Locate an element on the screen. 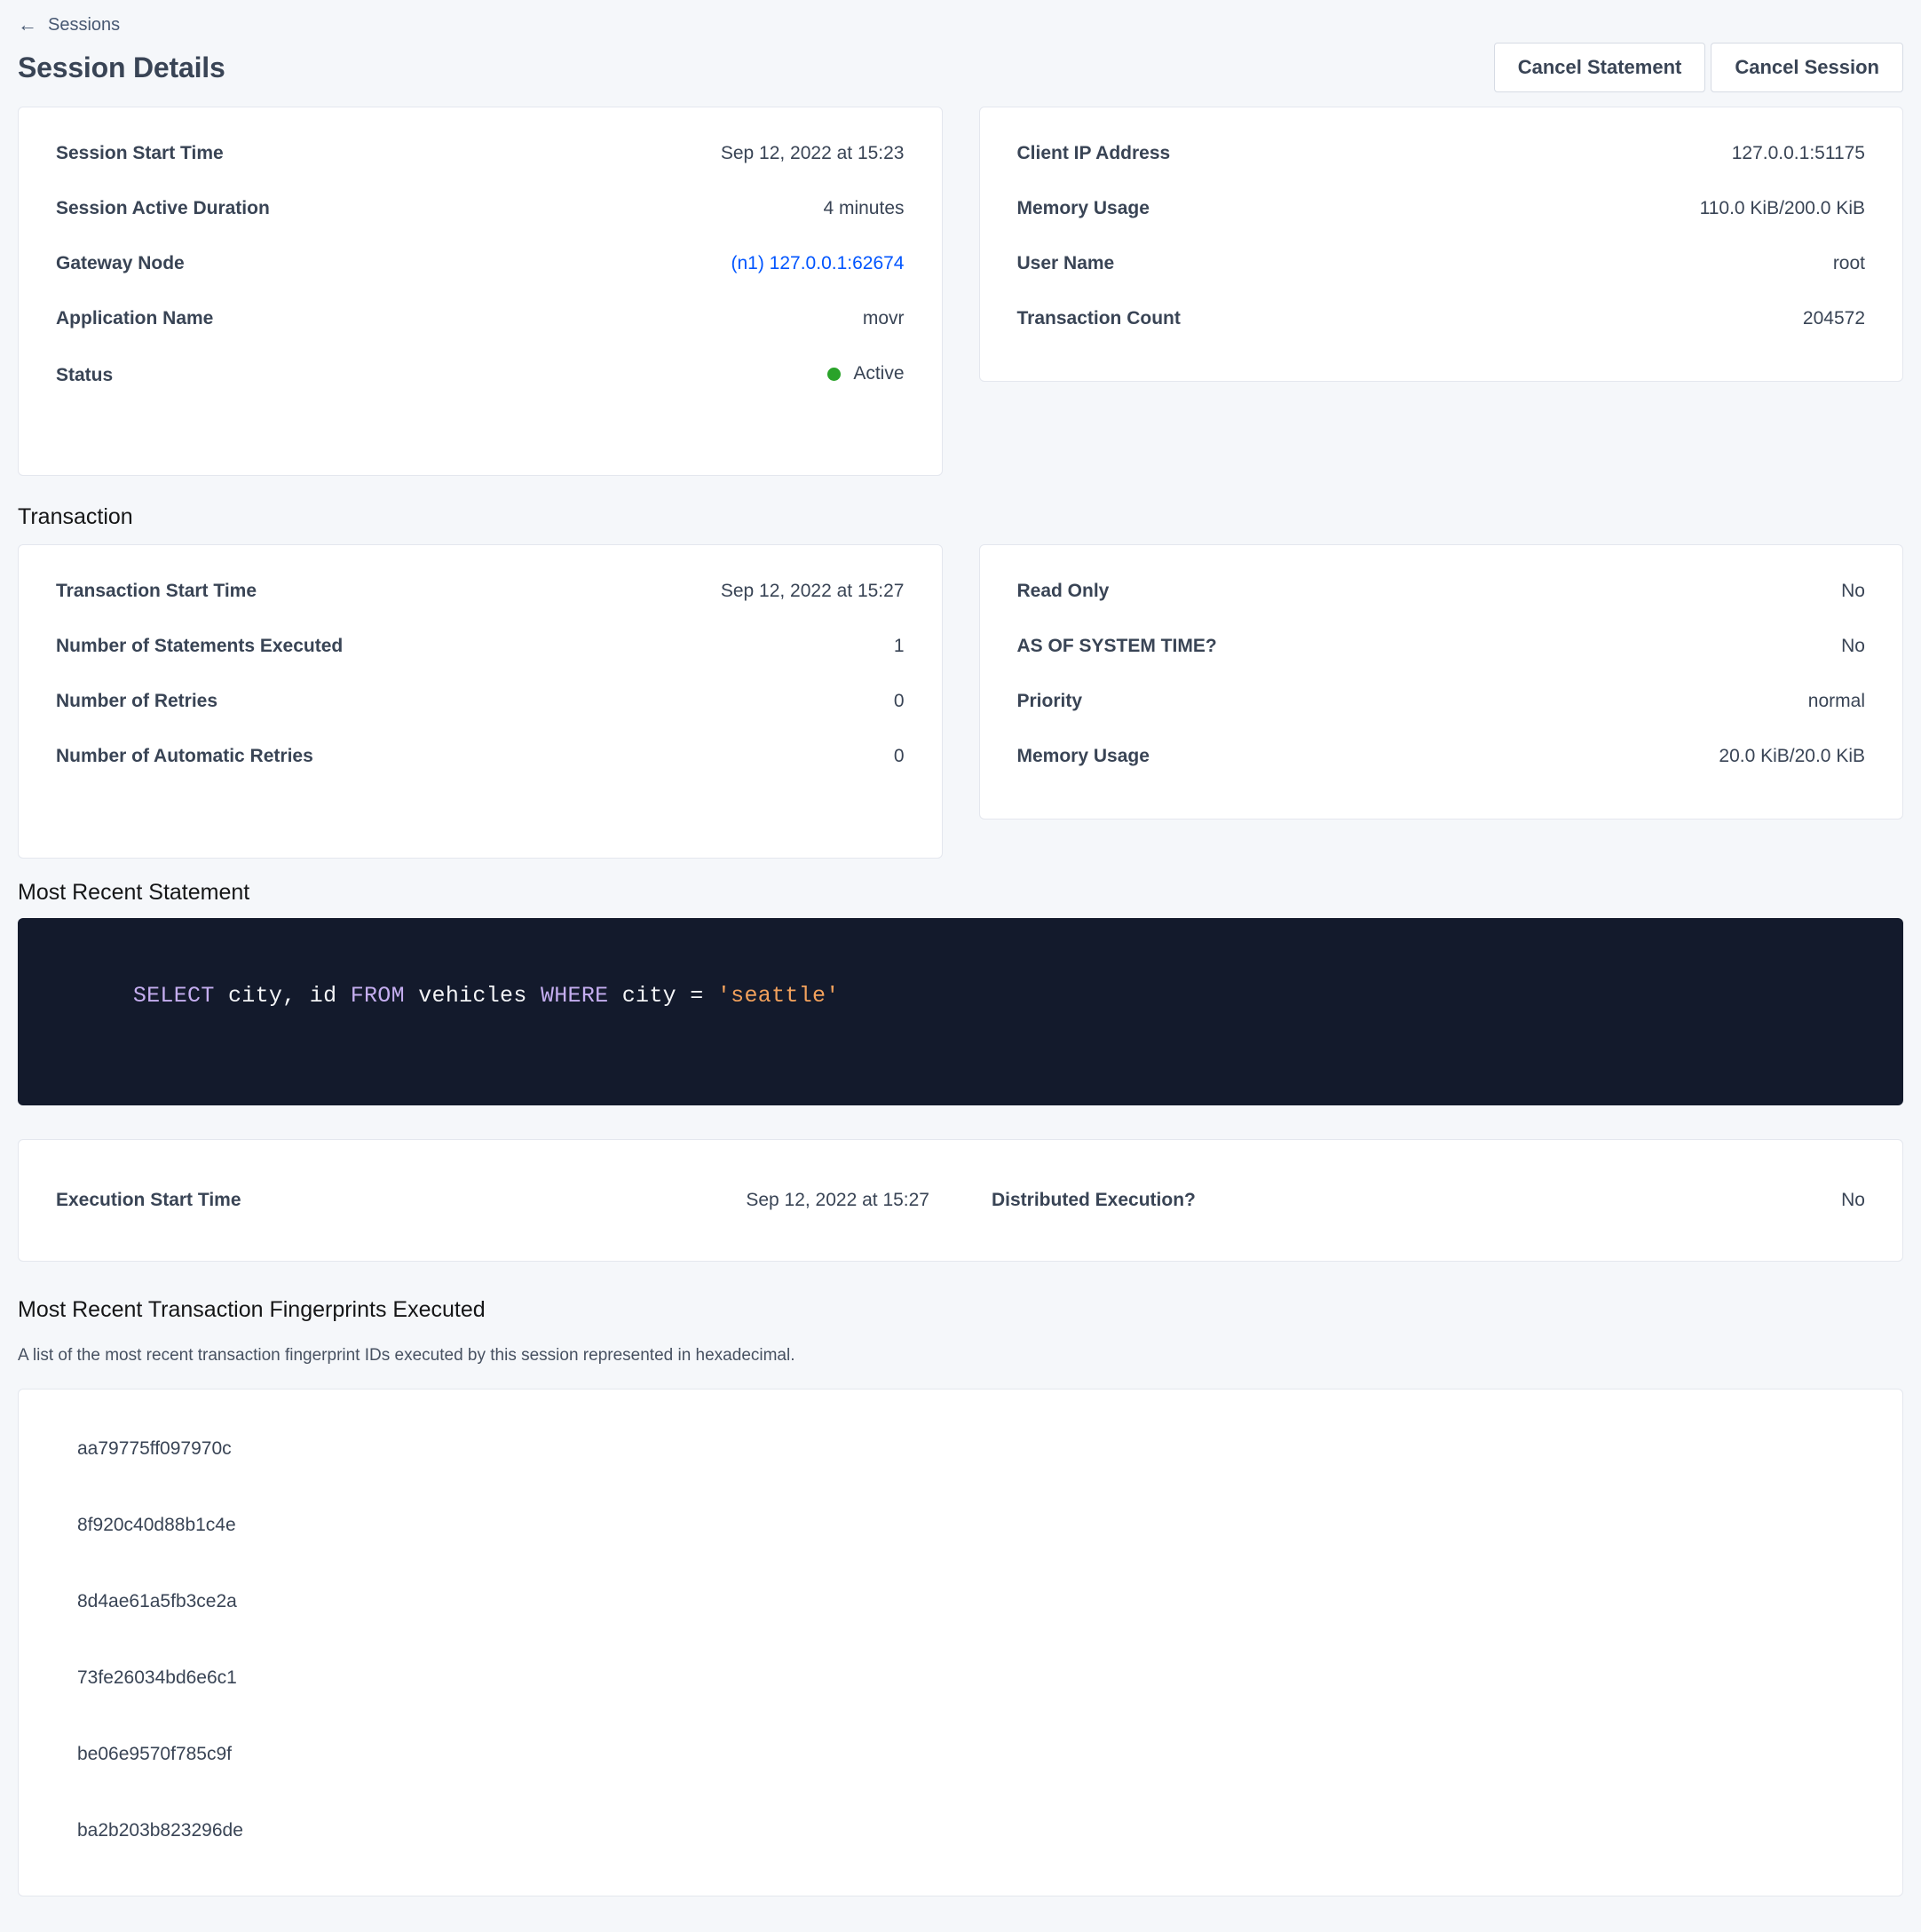  sql-keyword-where: WHERE is located at coordinates (574, 996).